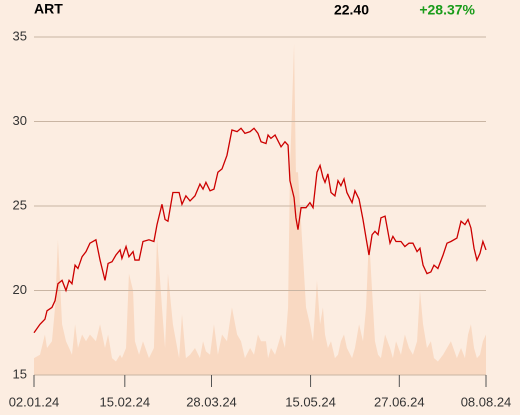 The height and width of the screenshot is (415, 520). I want to click on chart-title: ART, so click(48, 9).